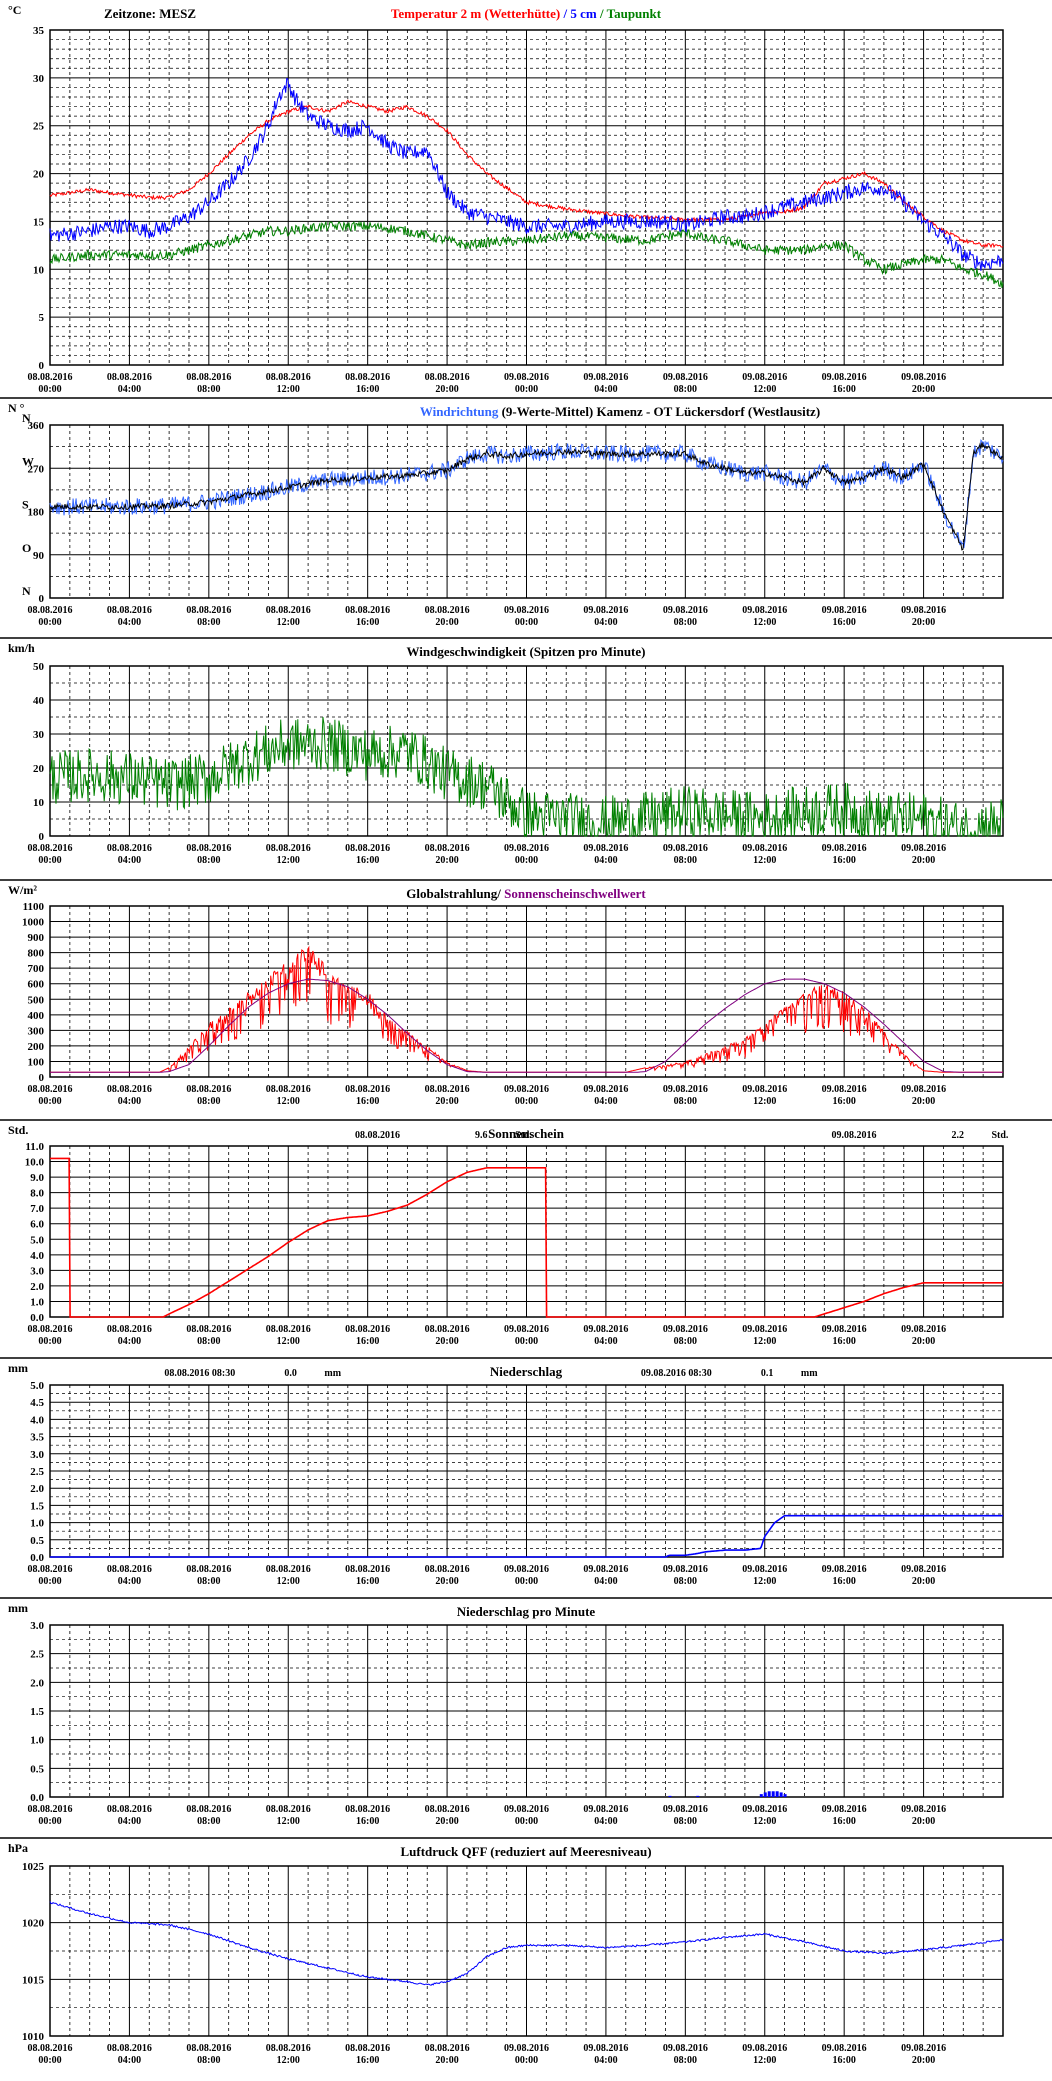  I want to click on y-tick-label: 1.5, so click(37, 1506).